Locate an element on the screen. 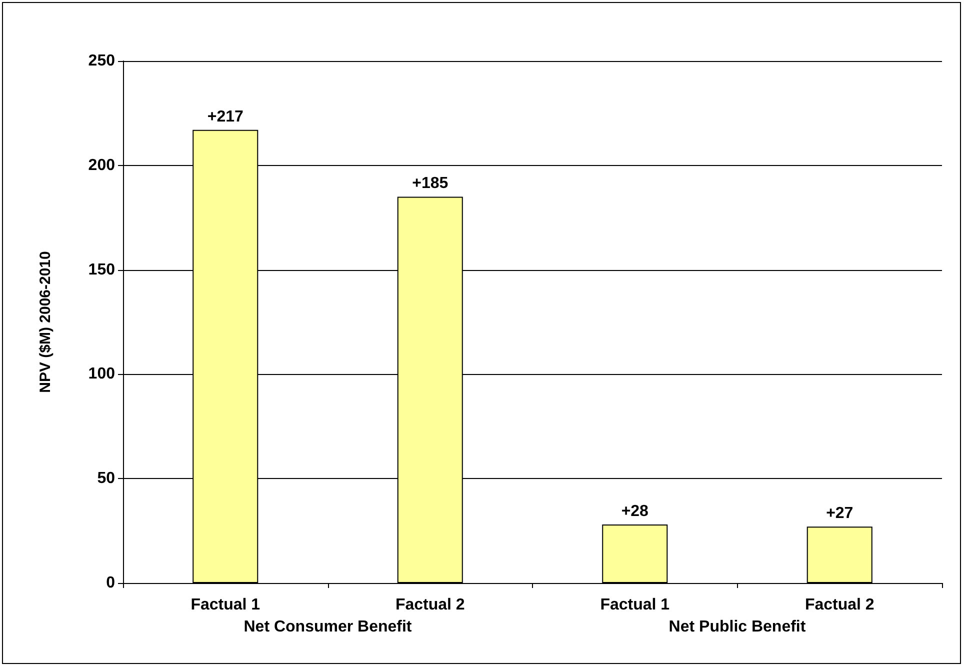  y-tick-label: 100 is located at coordinates (102, 374).